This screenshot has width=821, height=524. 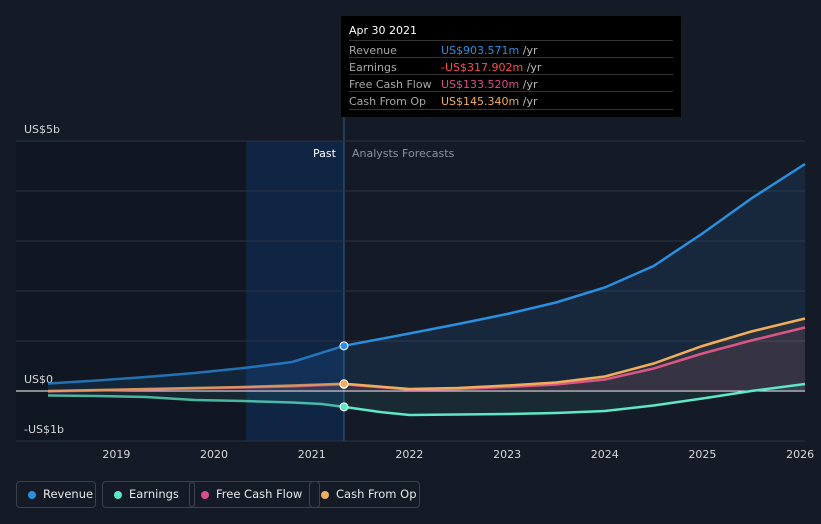 What do you see at coordinates (259, 494) in the screenshot?
I see `legend-label: Free Cash Flow` at bounding box center [259, 494].